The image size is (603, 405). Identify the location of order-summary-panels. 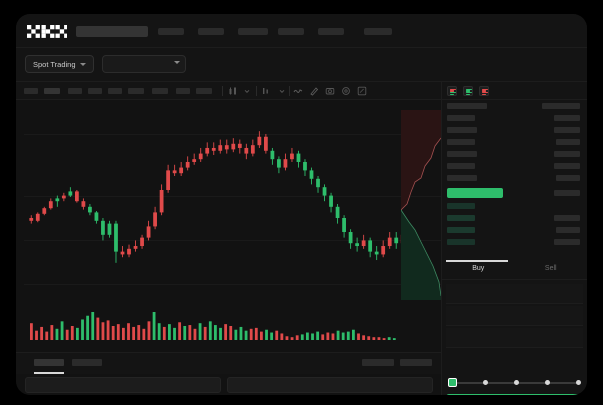
(228, 384).